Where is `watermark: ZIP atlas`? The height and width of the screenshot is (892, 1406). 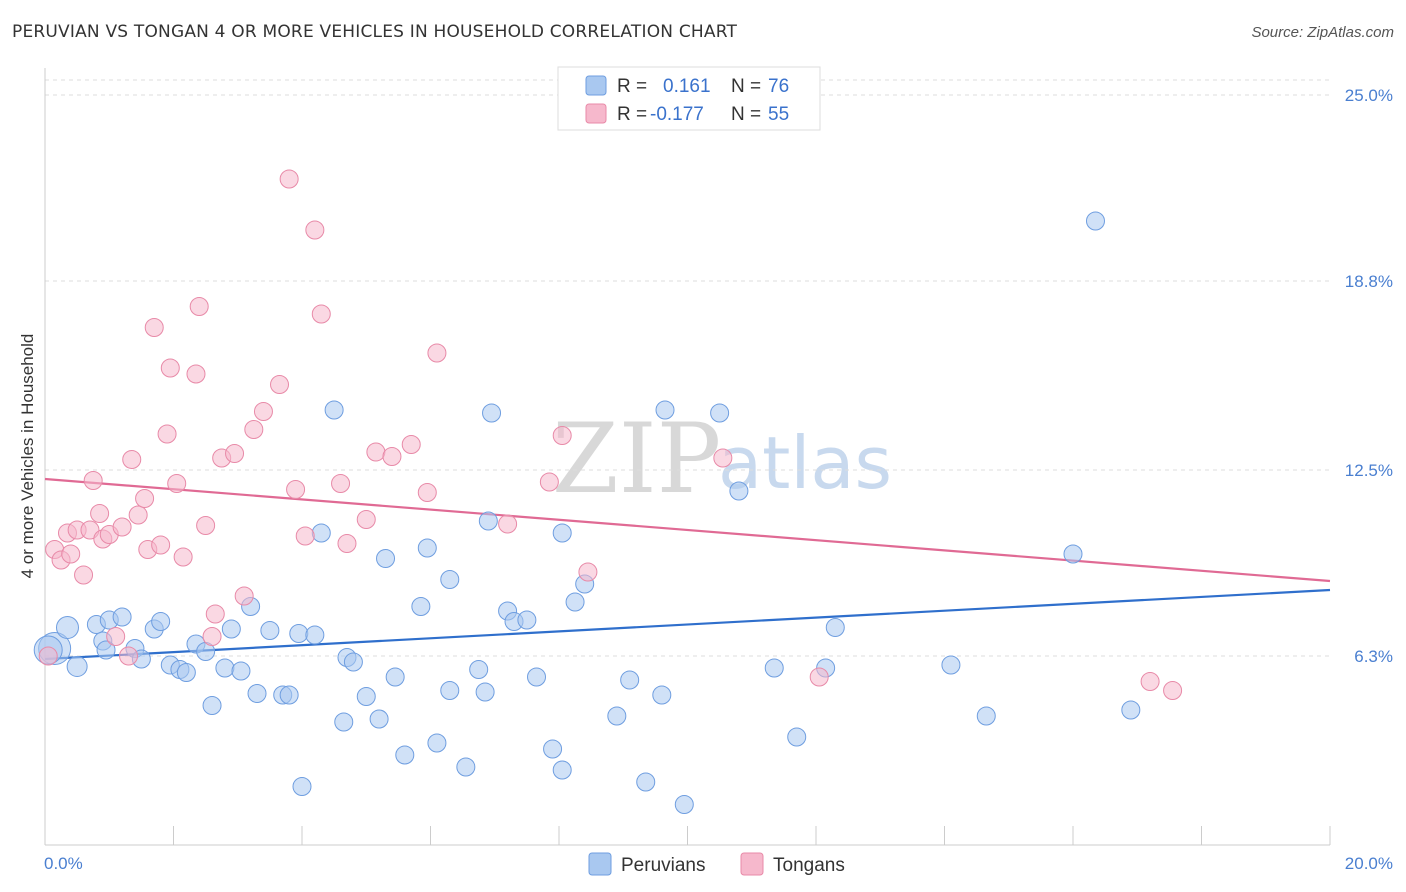 watermark: ZIP atlas is located at coordinates (722, 459).